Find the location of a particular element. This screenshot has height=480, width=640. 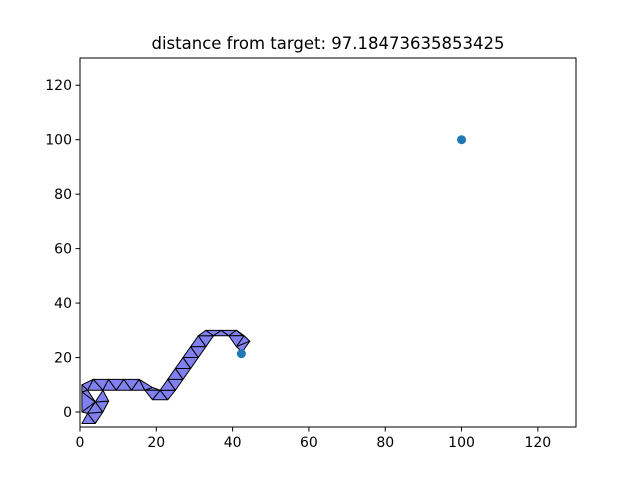

y-tick-label: 80 is located at coordinates (63, 195).